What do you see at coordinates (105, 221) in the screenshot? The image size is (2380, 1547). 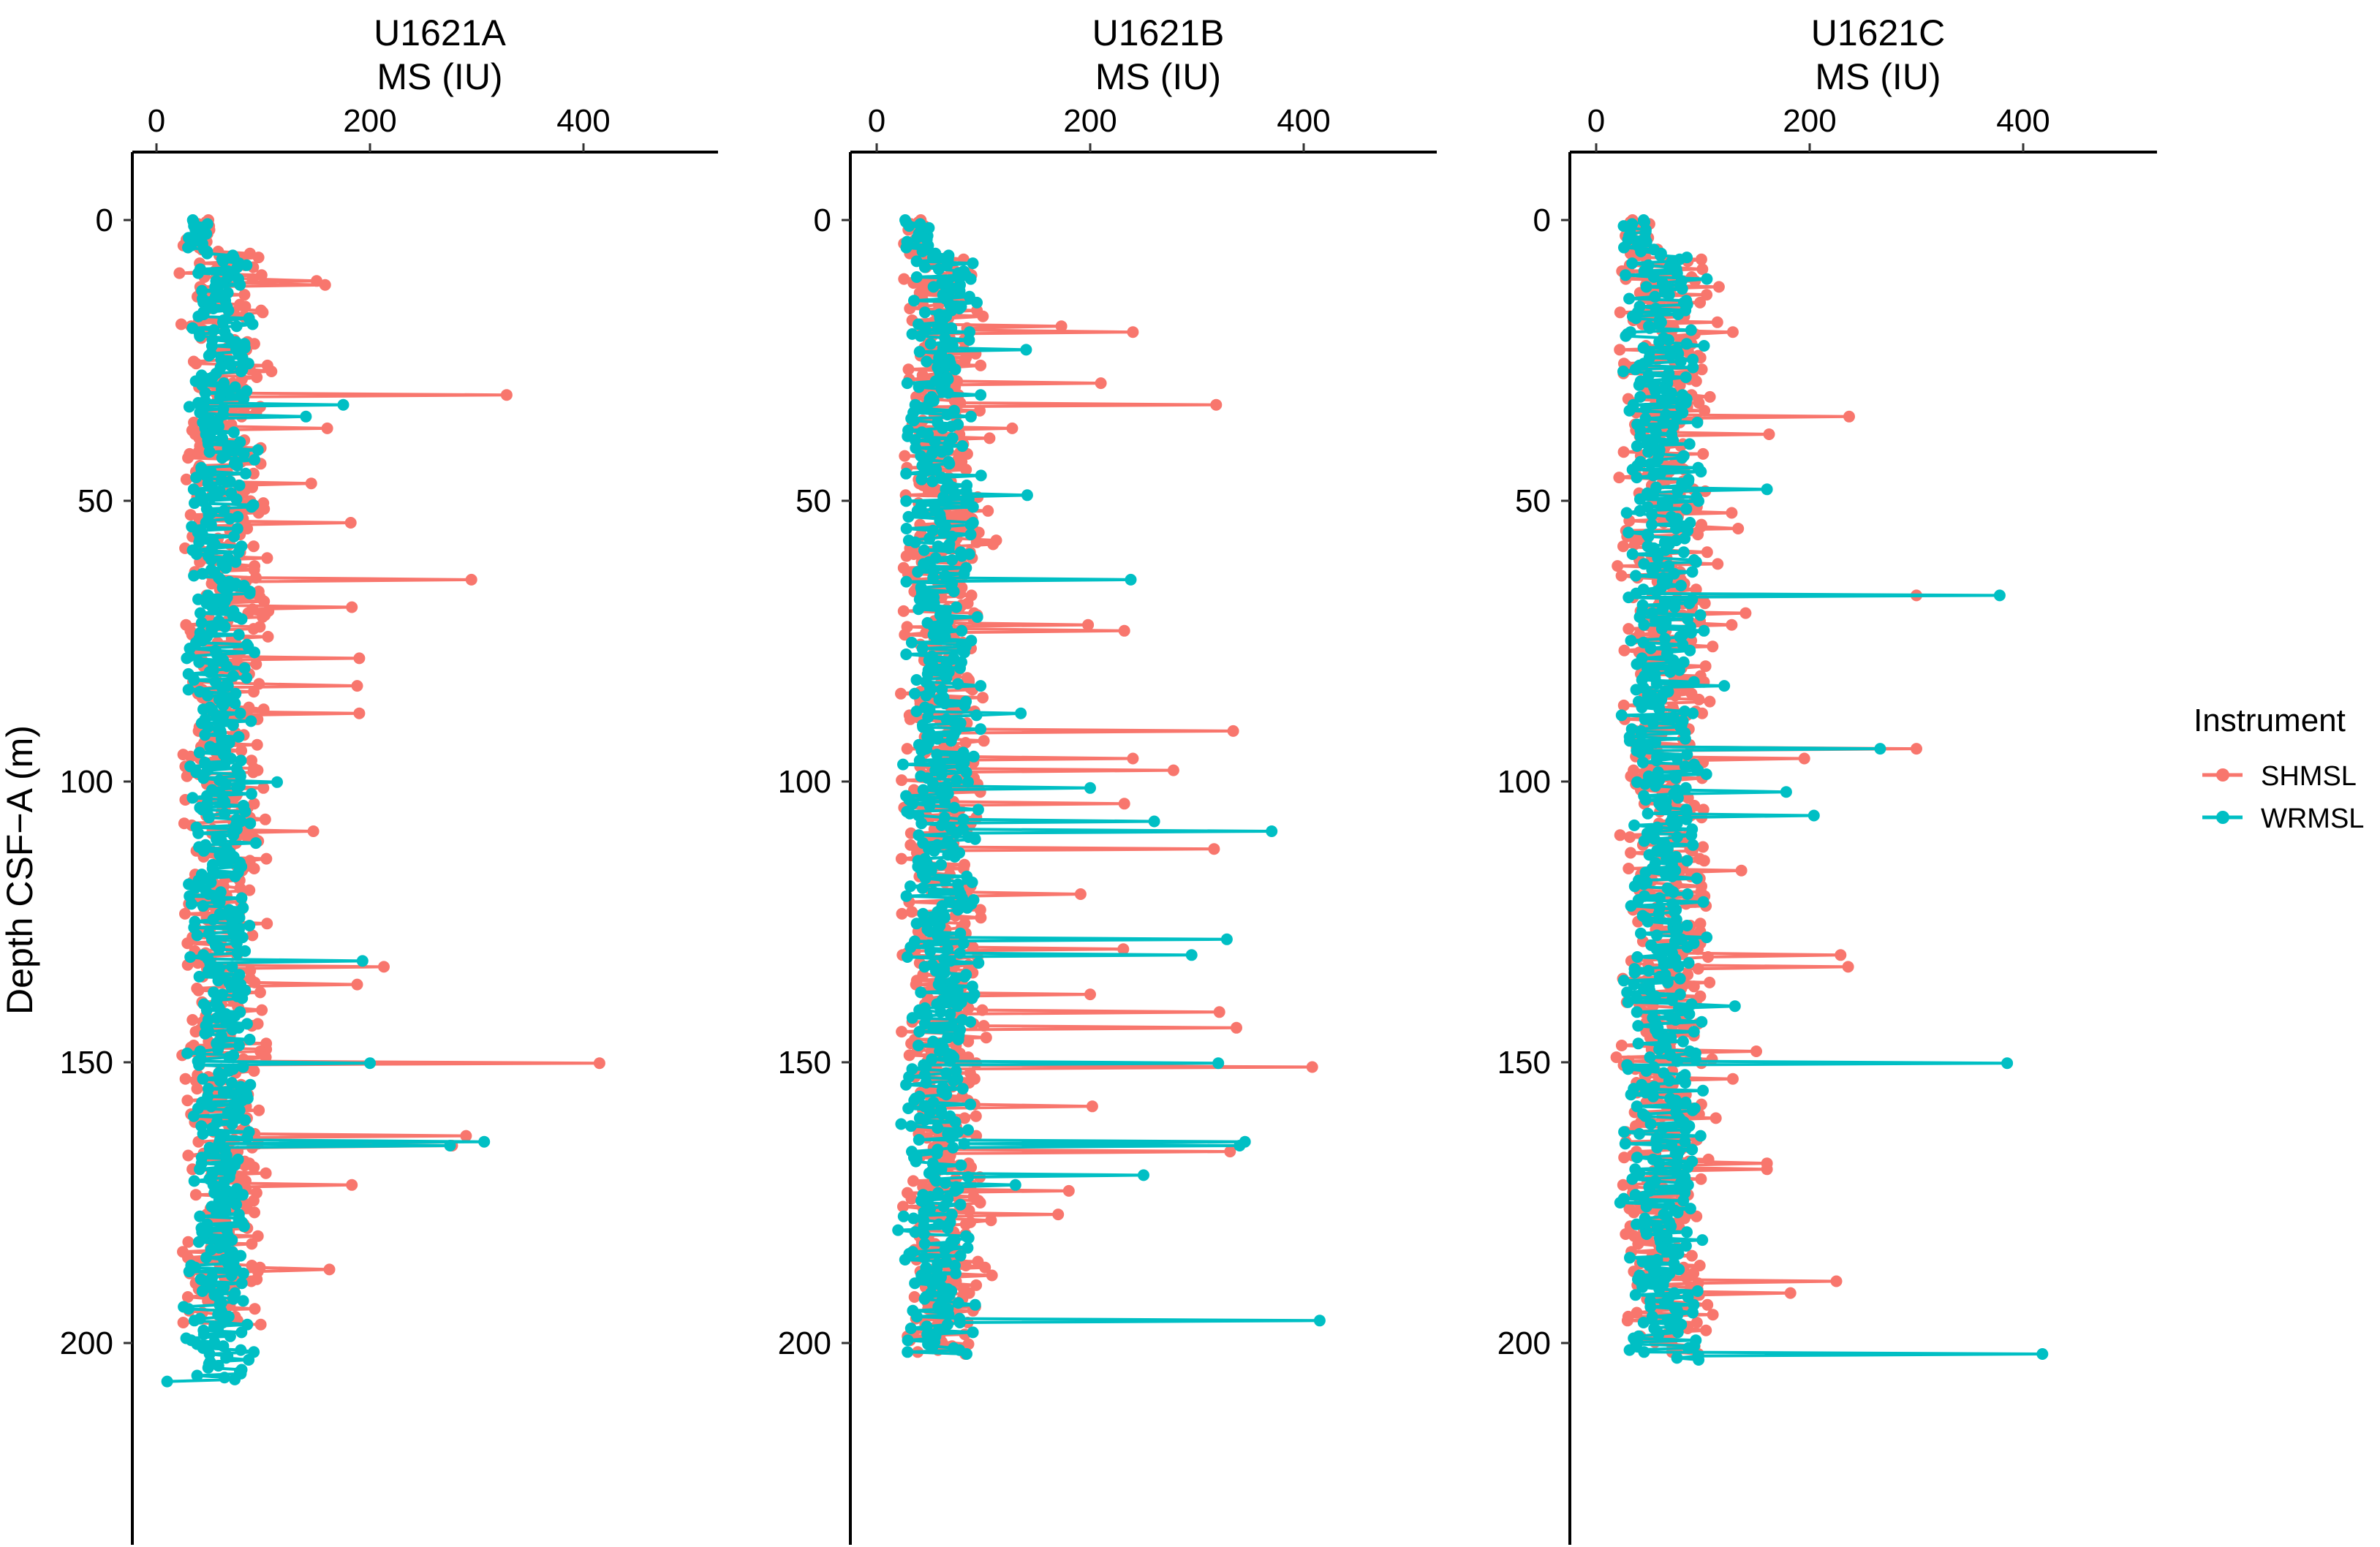 I see `y-tick-label: 0` at bounding box center [105, 221].